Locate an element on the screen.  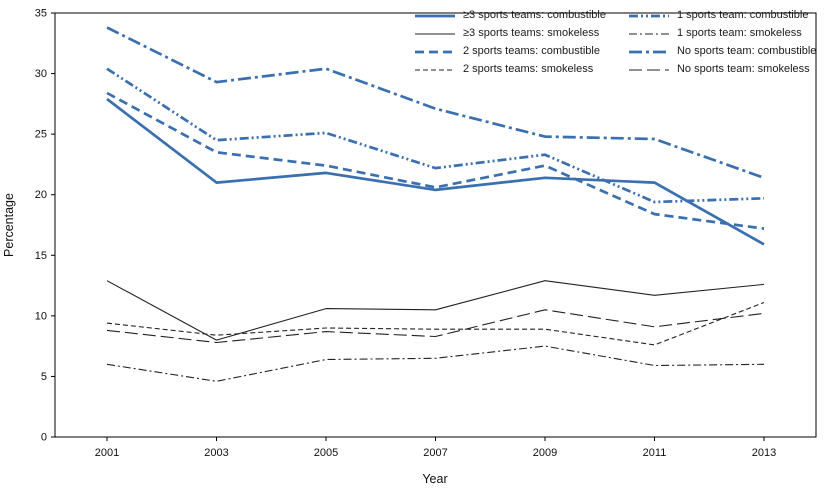
legend-label: 2 sports teams: smokeless is located at coordinates (528, 69).